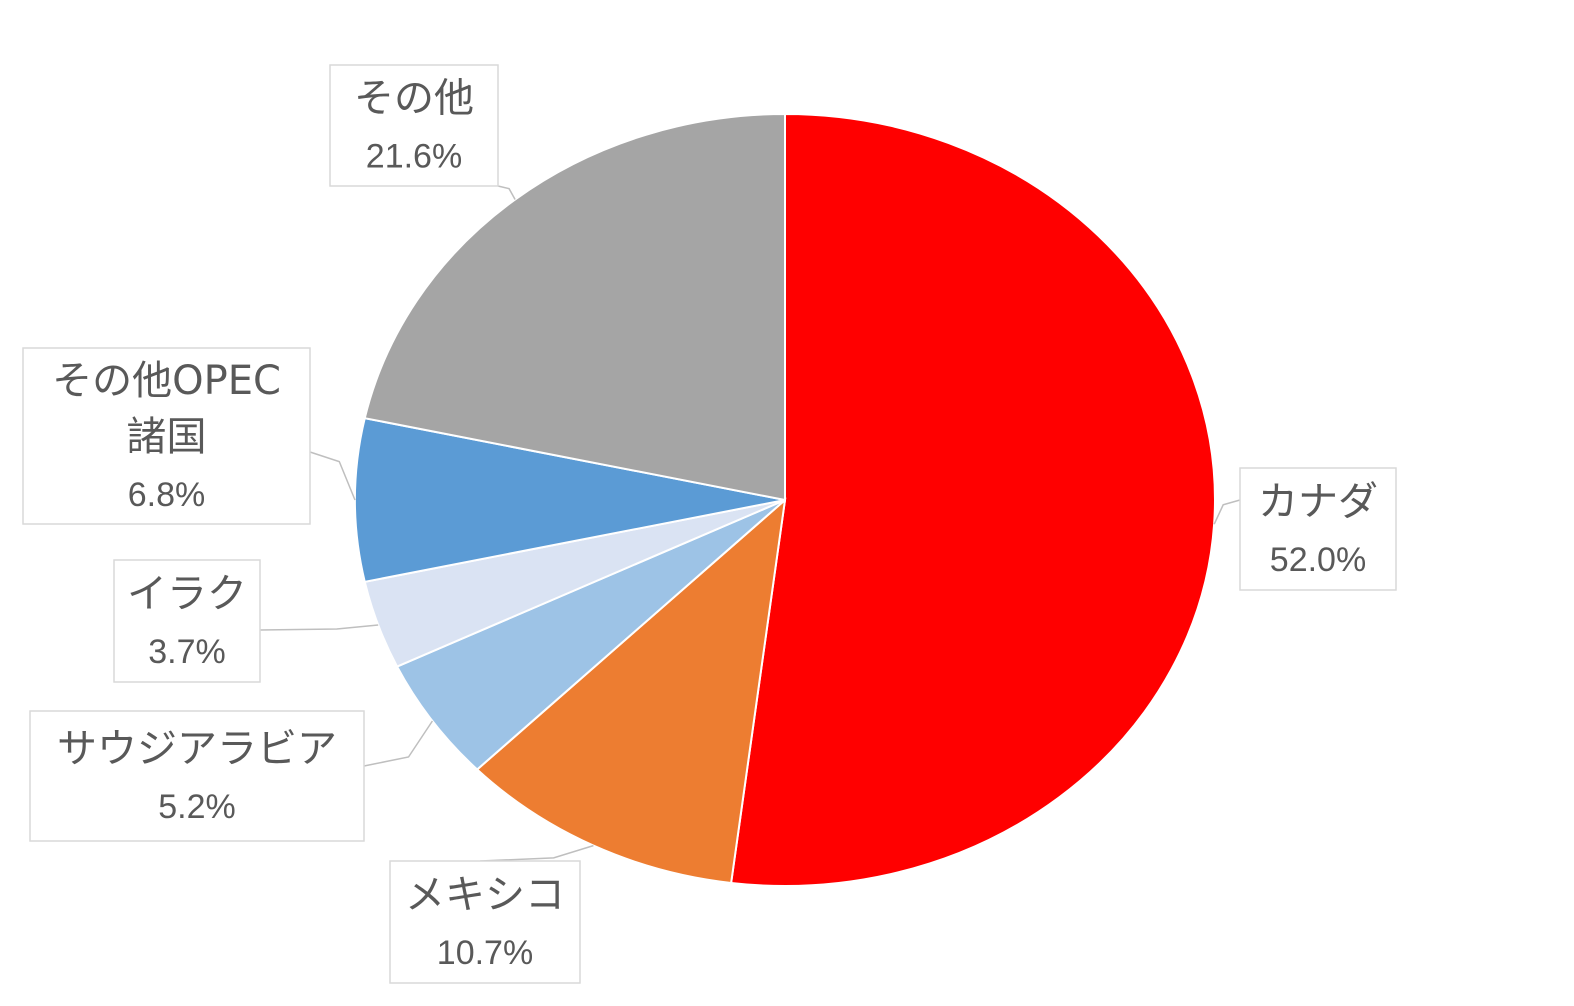 This screenshot has width=1574, height=1006. What do you see at coordinates (187, 594) in the screenshot?
I see `data-label-name: イラク` at bounding box center [187, 594].